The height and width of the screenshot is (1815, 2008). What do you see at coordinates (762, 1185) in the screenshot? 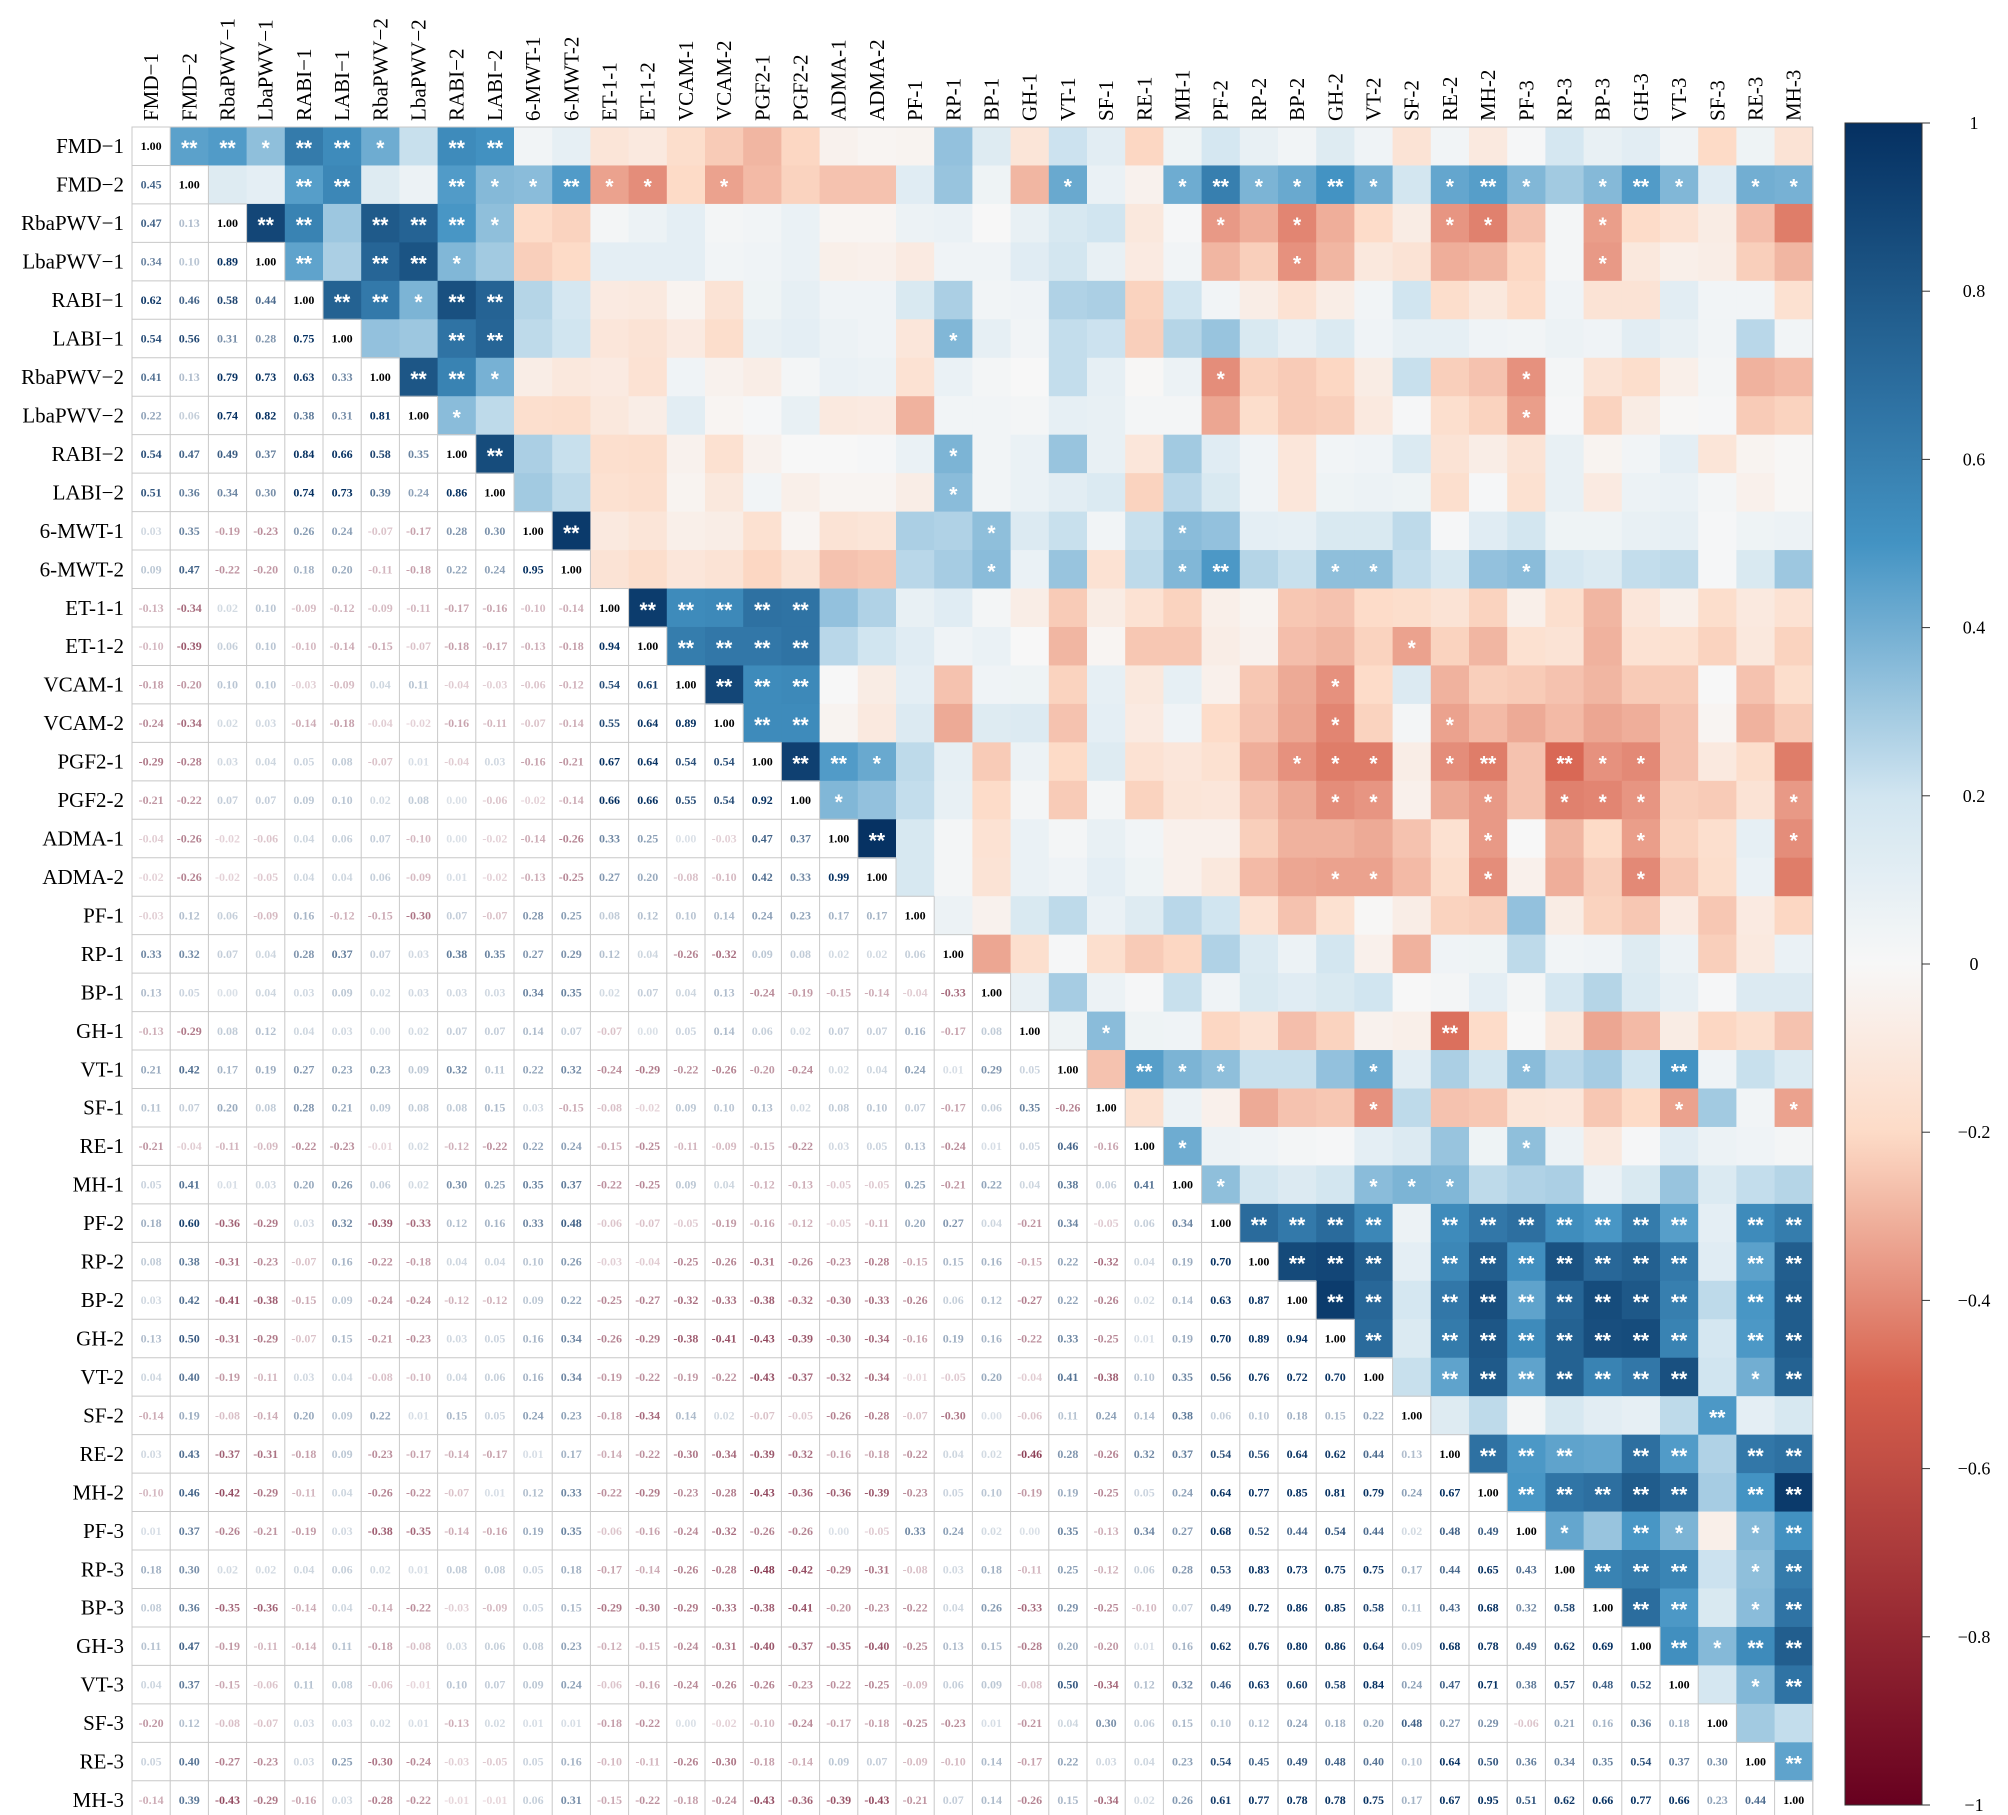
I see `coefficient-label-mh-1-pgf2-1: -0.12` at bounding box center [762, 1185].